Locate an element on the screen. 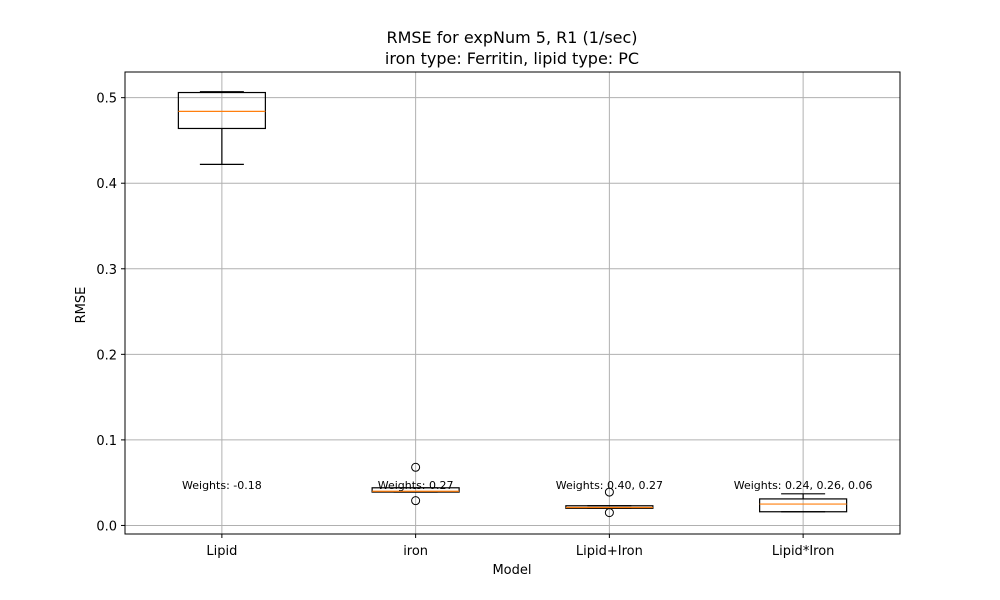  x-tick-label: Lipid*Iron is located at coordinates (803, 551).